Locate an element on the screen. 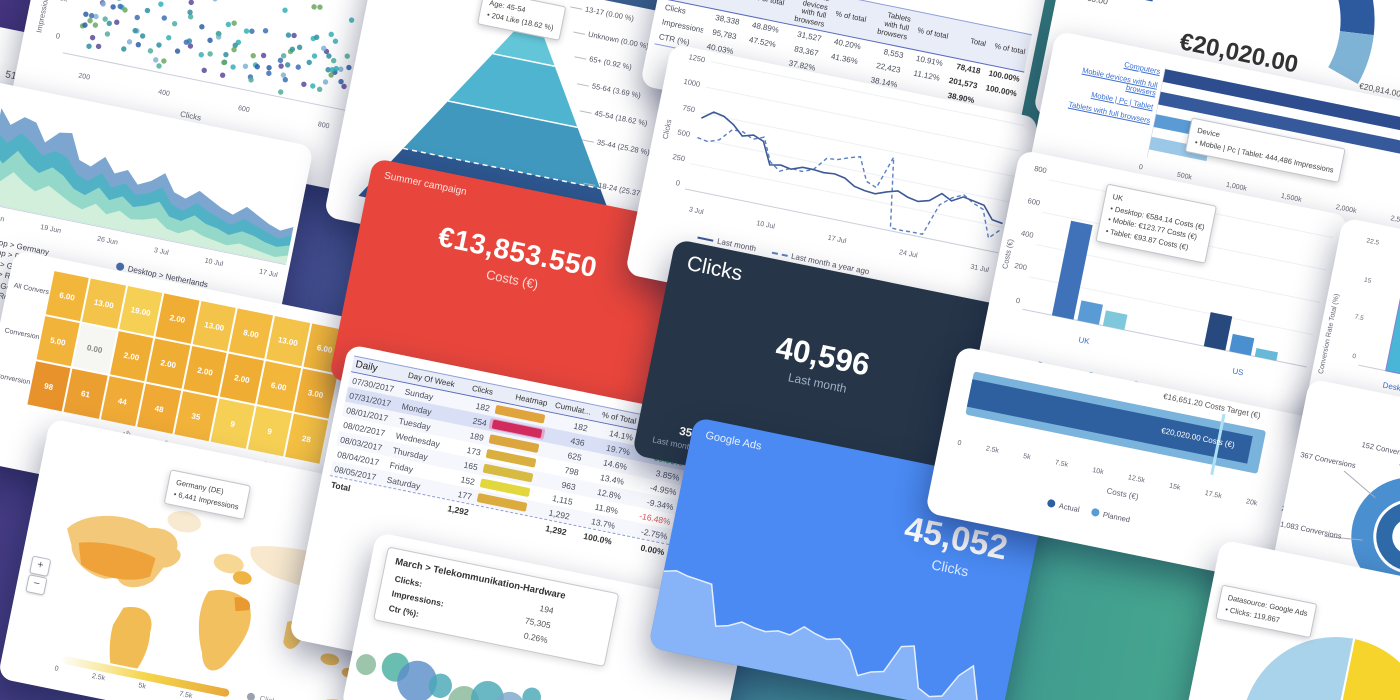  card-title: Clicks is located at coordinates (714, 268).